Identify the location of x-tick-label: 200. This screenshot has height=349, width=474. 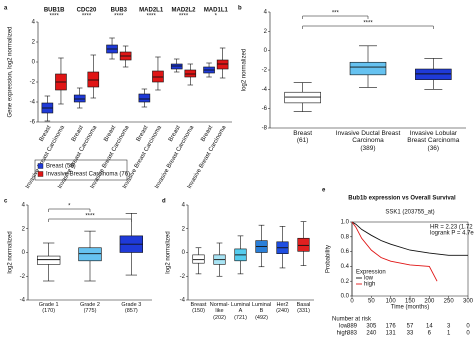
(429, 302).